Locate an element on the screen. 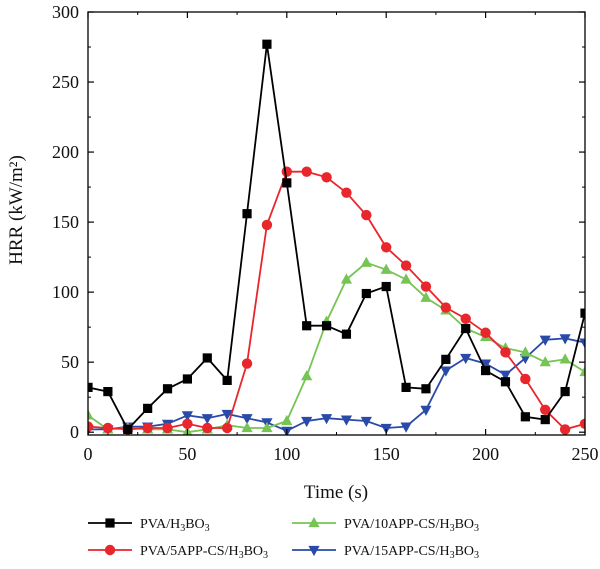 Image resolution: width=600 pixels, height=569 pixels. x-tick-label: 100 is located at coordinates (286, 454).